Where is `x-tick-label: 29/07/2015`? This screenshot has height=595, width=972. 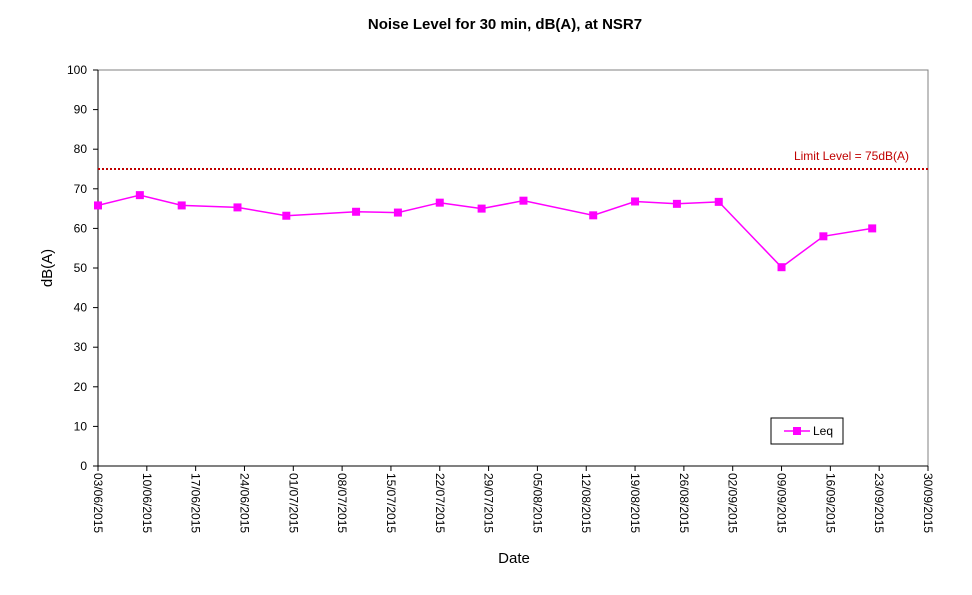 x-tick-label: 29/07/2015 is located at coordinates (489, 503).